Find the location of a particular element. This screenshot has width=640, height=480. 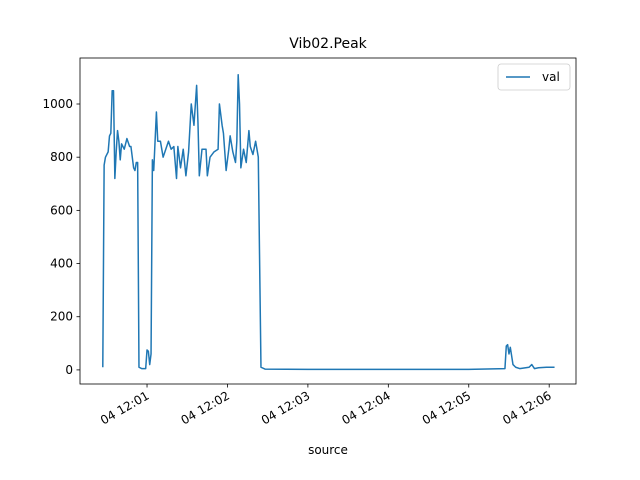

x-tick-label: 04 12:02 is located at coordinates (204, 407).